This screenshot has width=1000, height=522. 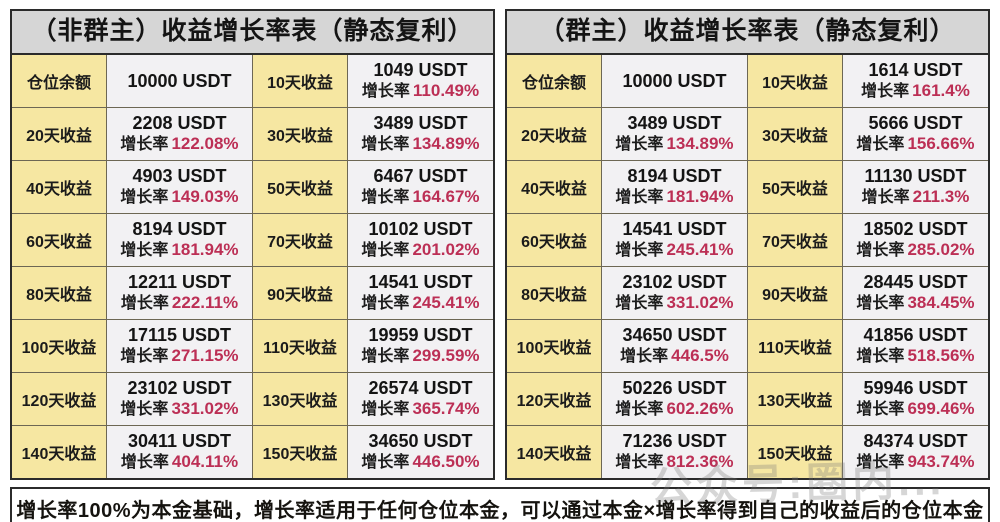 What do you see at coordinates (554, 189) in the screenshot?
I see `cell-label-text: 40天收益` at bounding box center [554, 189].